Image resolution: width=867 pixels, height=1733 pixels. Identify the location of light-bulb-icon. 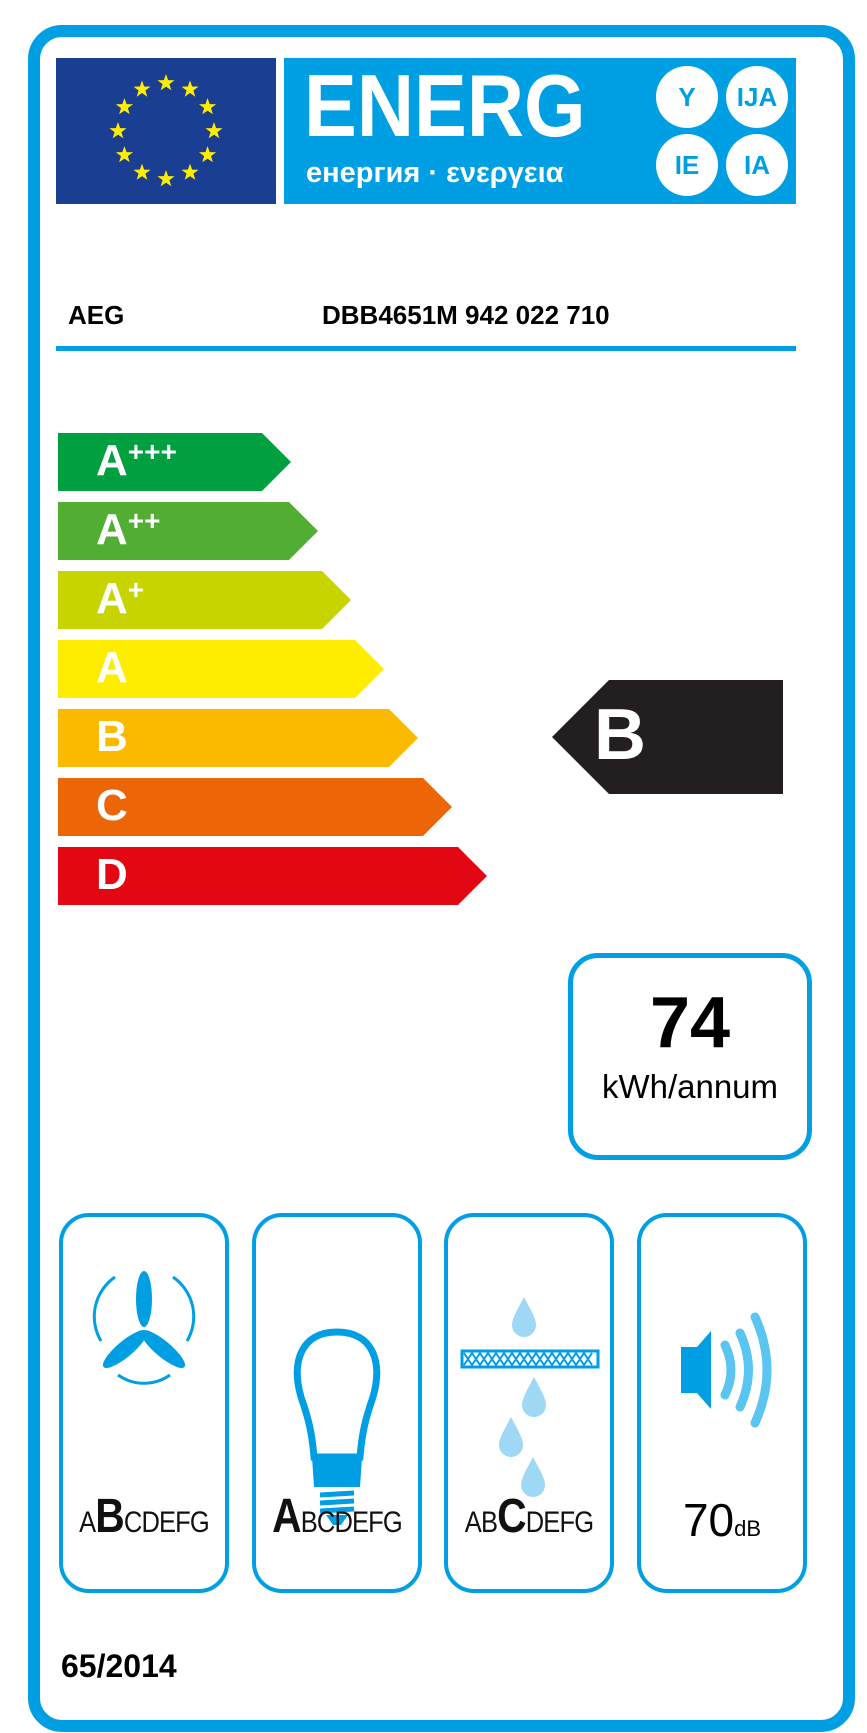
(337, 1426).